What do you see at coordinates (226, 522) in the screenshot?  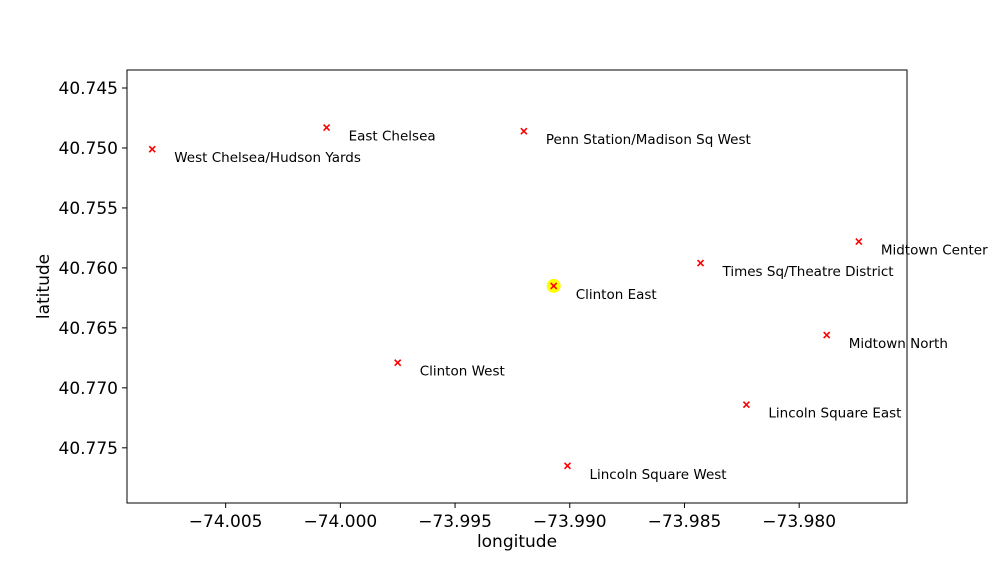 I see `x-tick-label: −74.005` at bounding box center [226, 522].